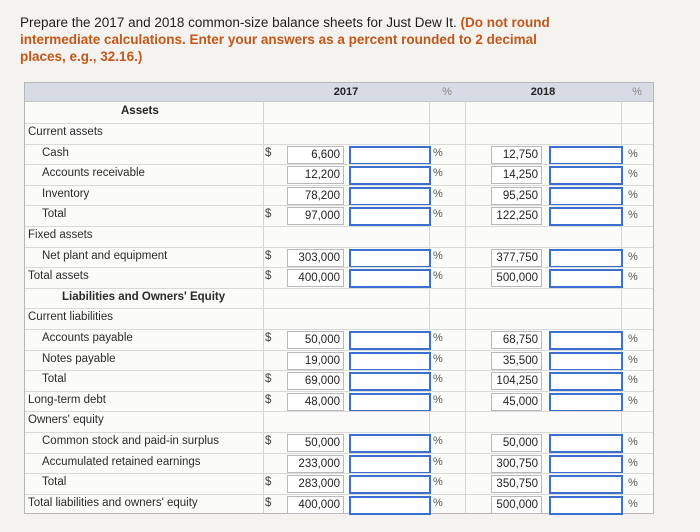 This screenshot has width=700, height=532. Describe the element at coordinates (315, 216) in the screenshot. I see `value-2017: 97,000` at that location.